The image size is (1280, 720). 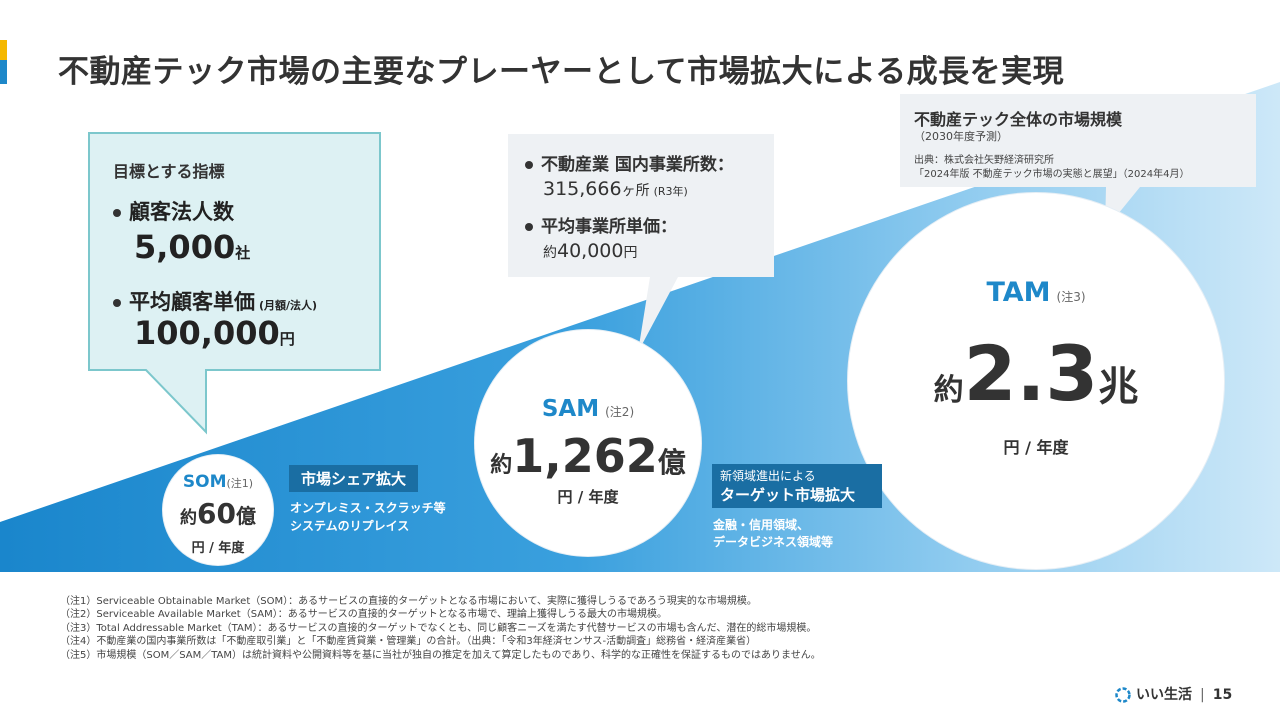 What do you see at coordinates (588, 497) in the screenshot?
I see `sam-per: 円 / 年度` at bounding box center [588, 497].